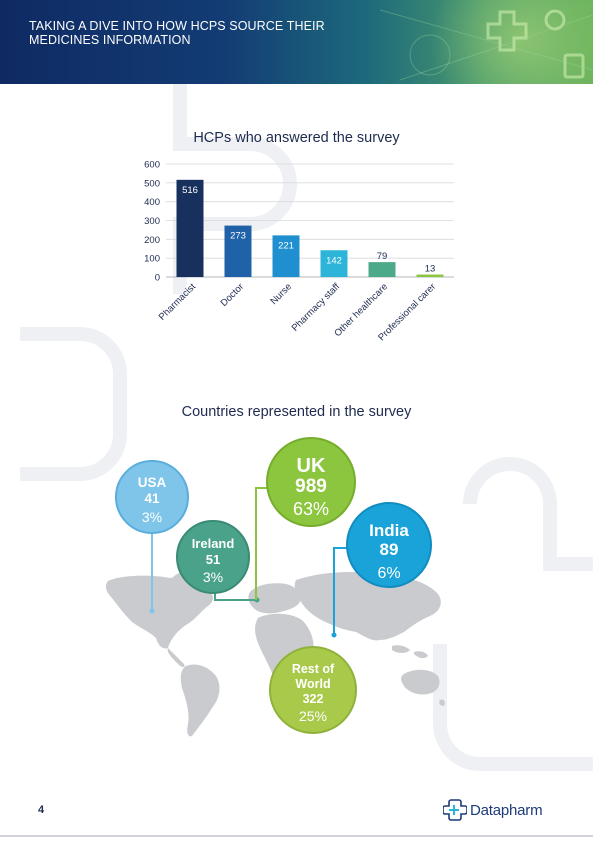 This screenshot has width=593, height=842. I want to click on countries-title: Countries represented in the survey, so click(296, 412).